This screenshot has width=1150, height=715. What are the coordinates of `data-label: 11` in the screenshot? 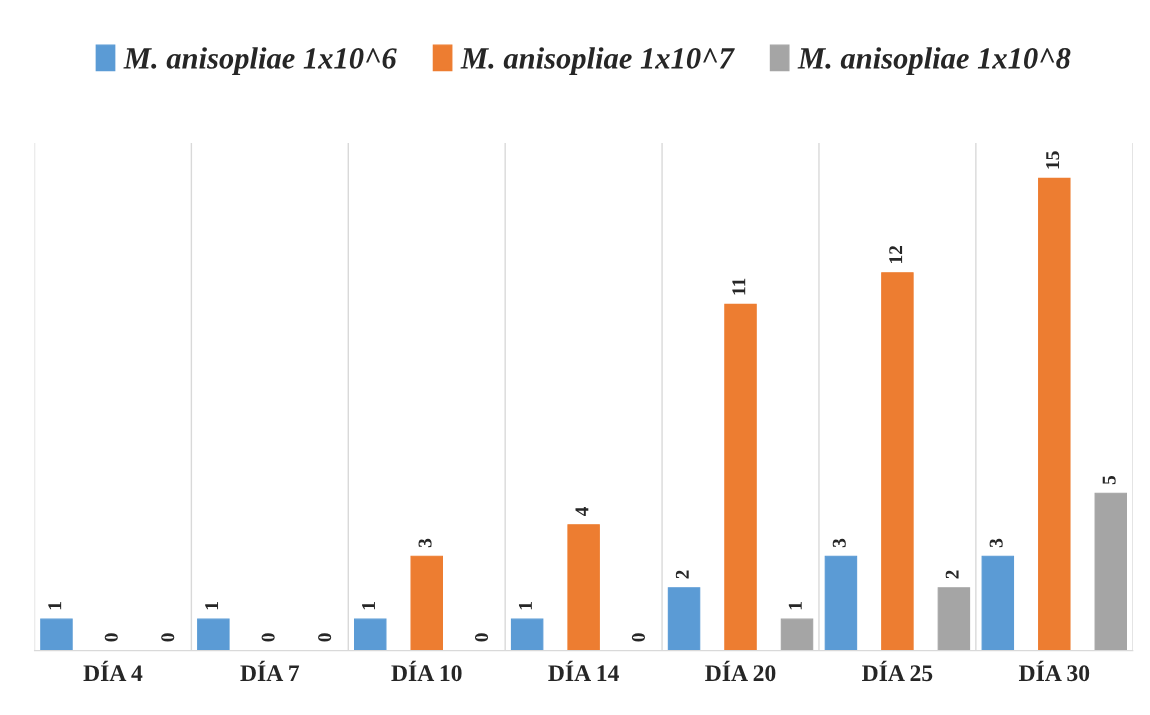 It's located at (739, 286).